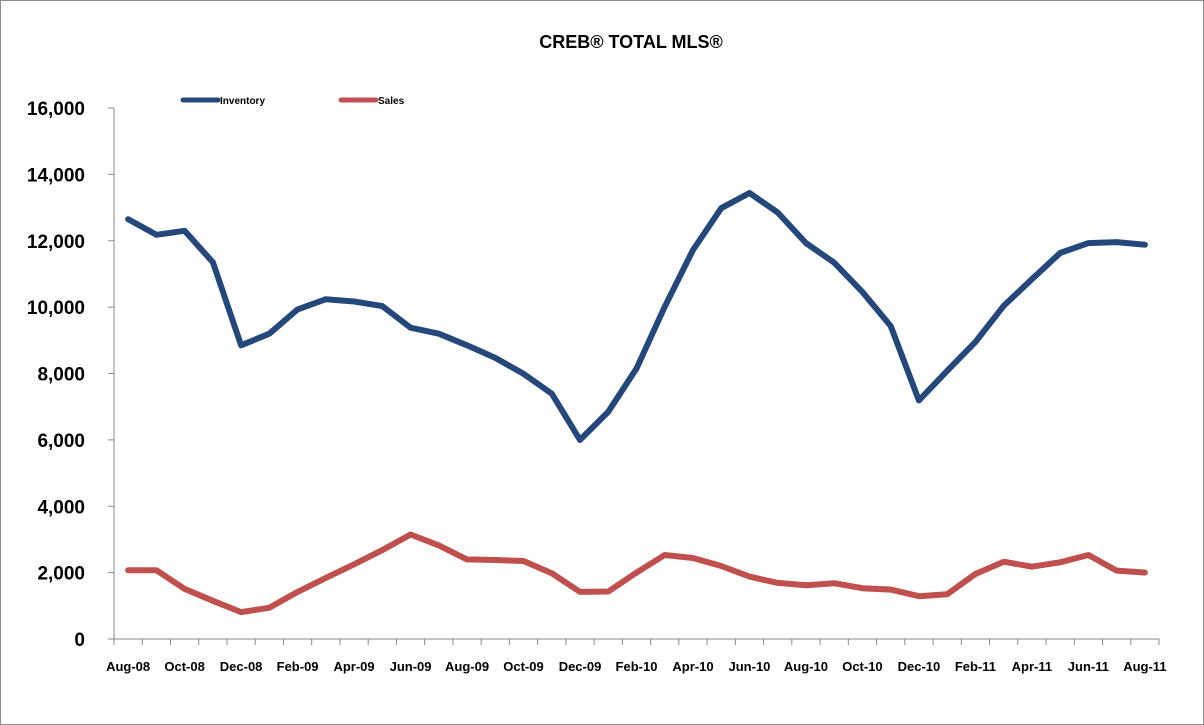  Describe the element at coordinates (61, 375) in the screenshot. I see `y-tick-label: 8,000` at that location.